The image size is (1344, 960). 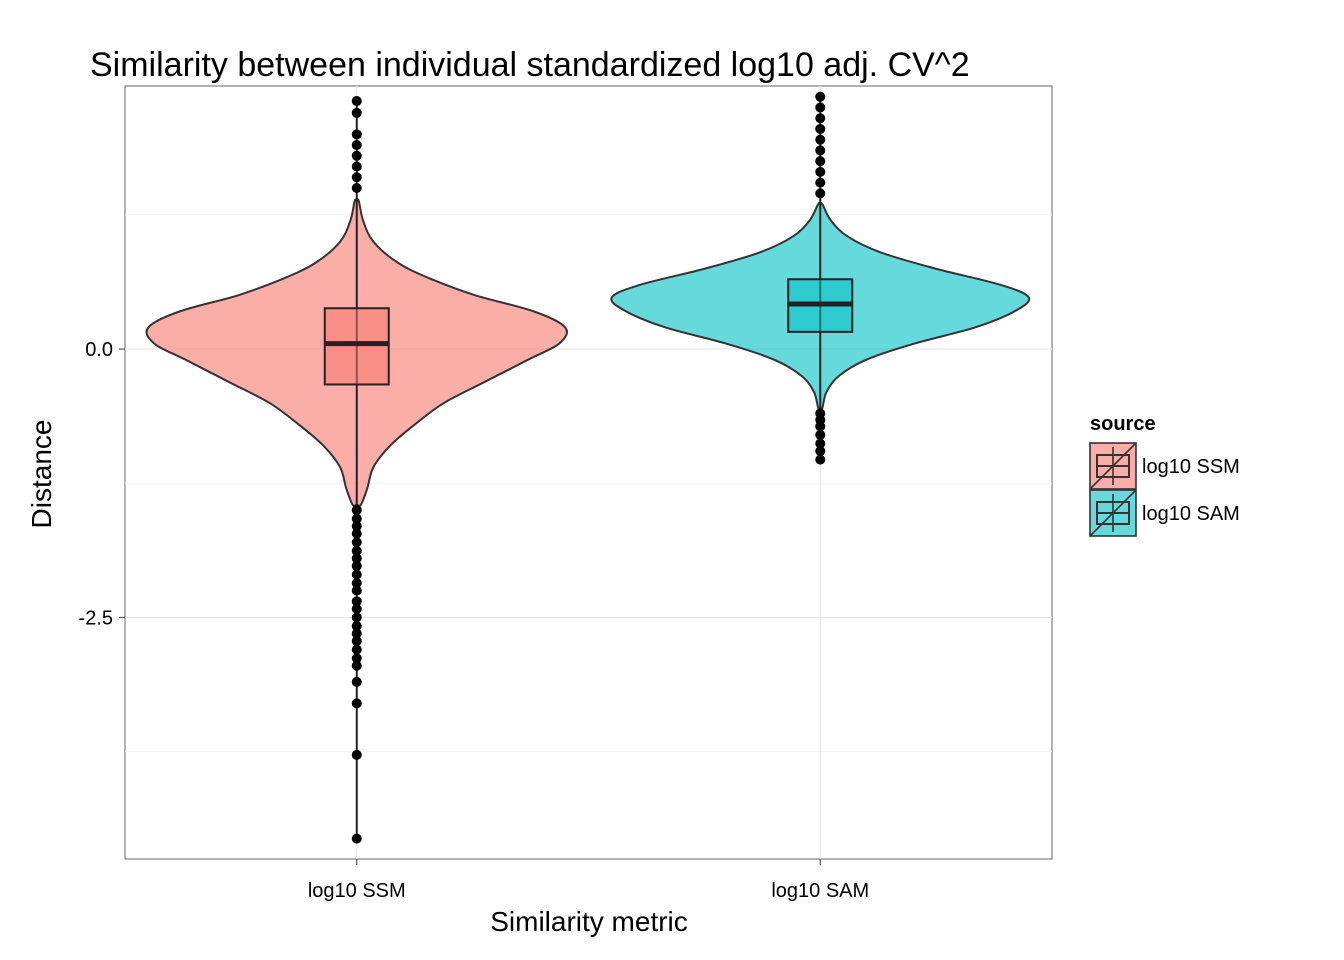 I want to click on legend-item: log10 SSM, so click(x=1164, y=466).